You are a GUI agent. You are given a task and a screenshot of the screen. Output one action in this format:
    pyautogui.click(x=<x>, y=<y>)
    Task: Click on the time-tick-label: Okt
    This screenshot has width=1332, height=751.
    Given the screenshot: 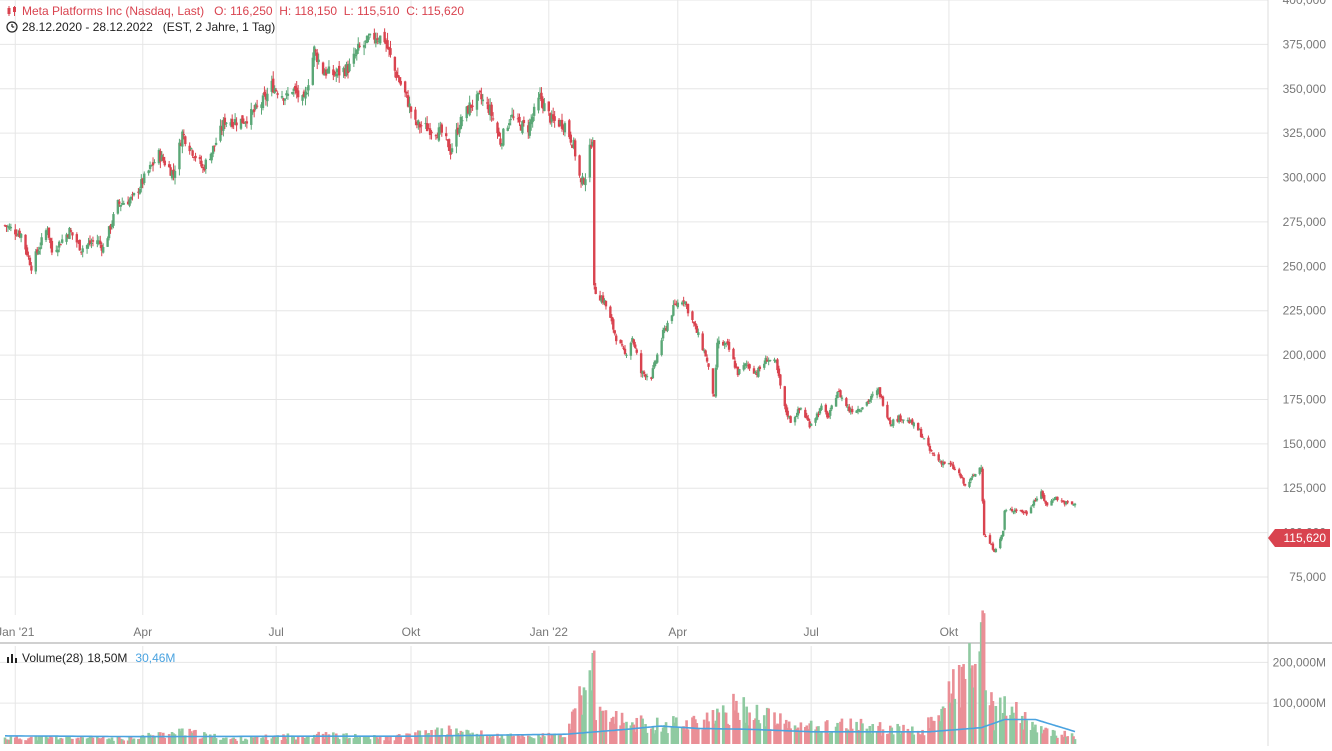 What is the action you would take?
    pyautogui.click(x=411, y=632)
    